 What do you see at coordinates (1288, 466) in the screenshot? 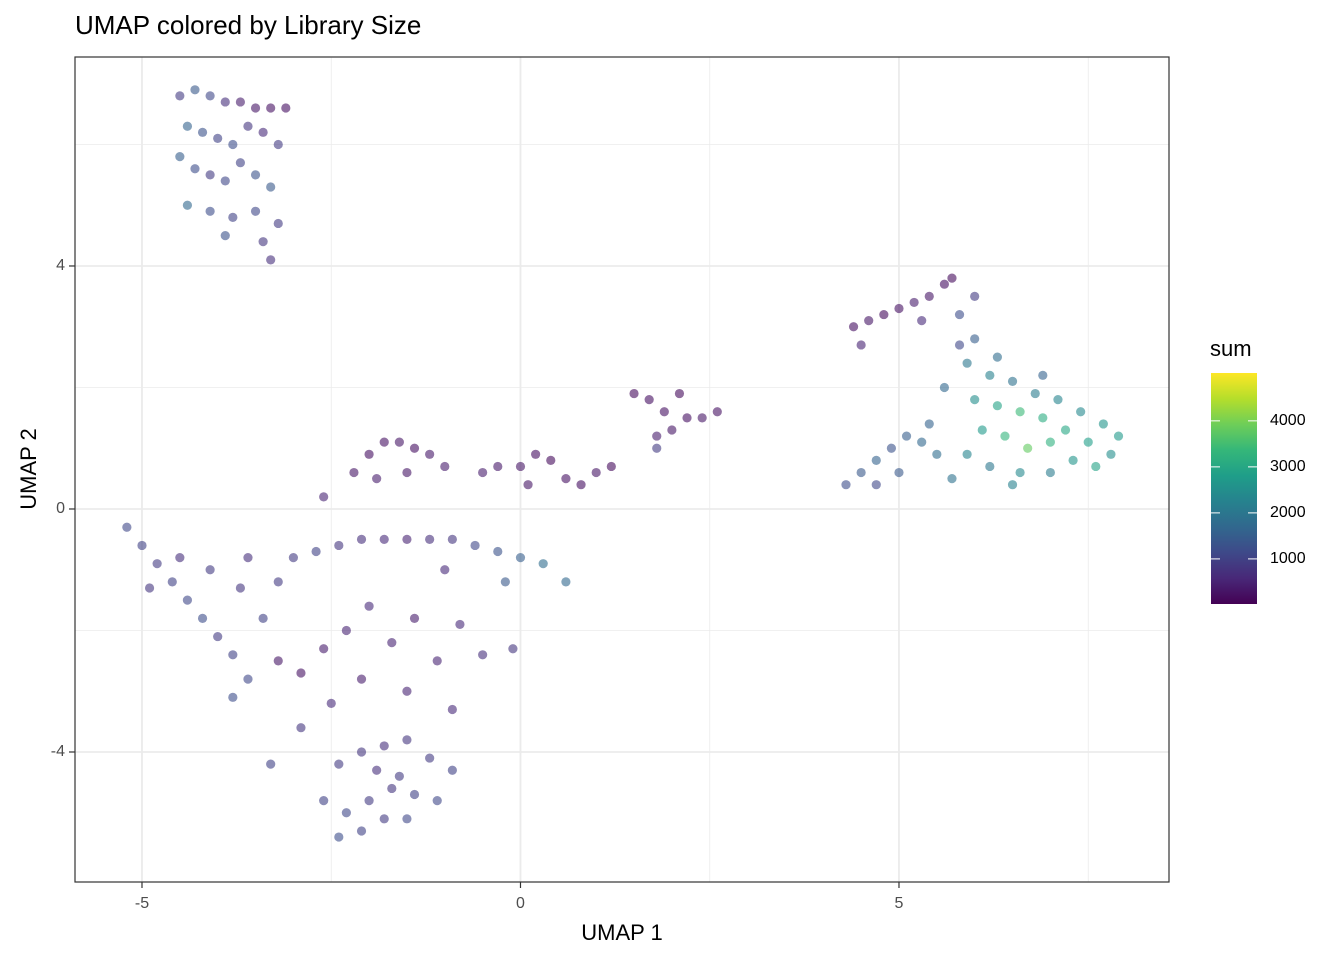
I see `colorbar-tick-label: 3000` at bounding box center [1288, 466].